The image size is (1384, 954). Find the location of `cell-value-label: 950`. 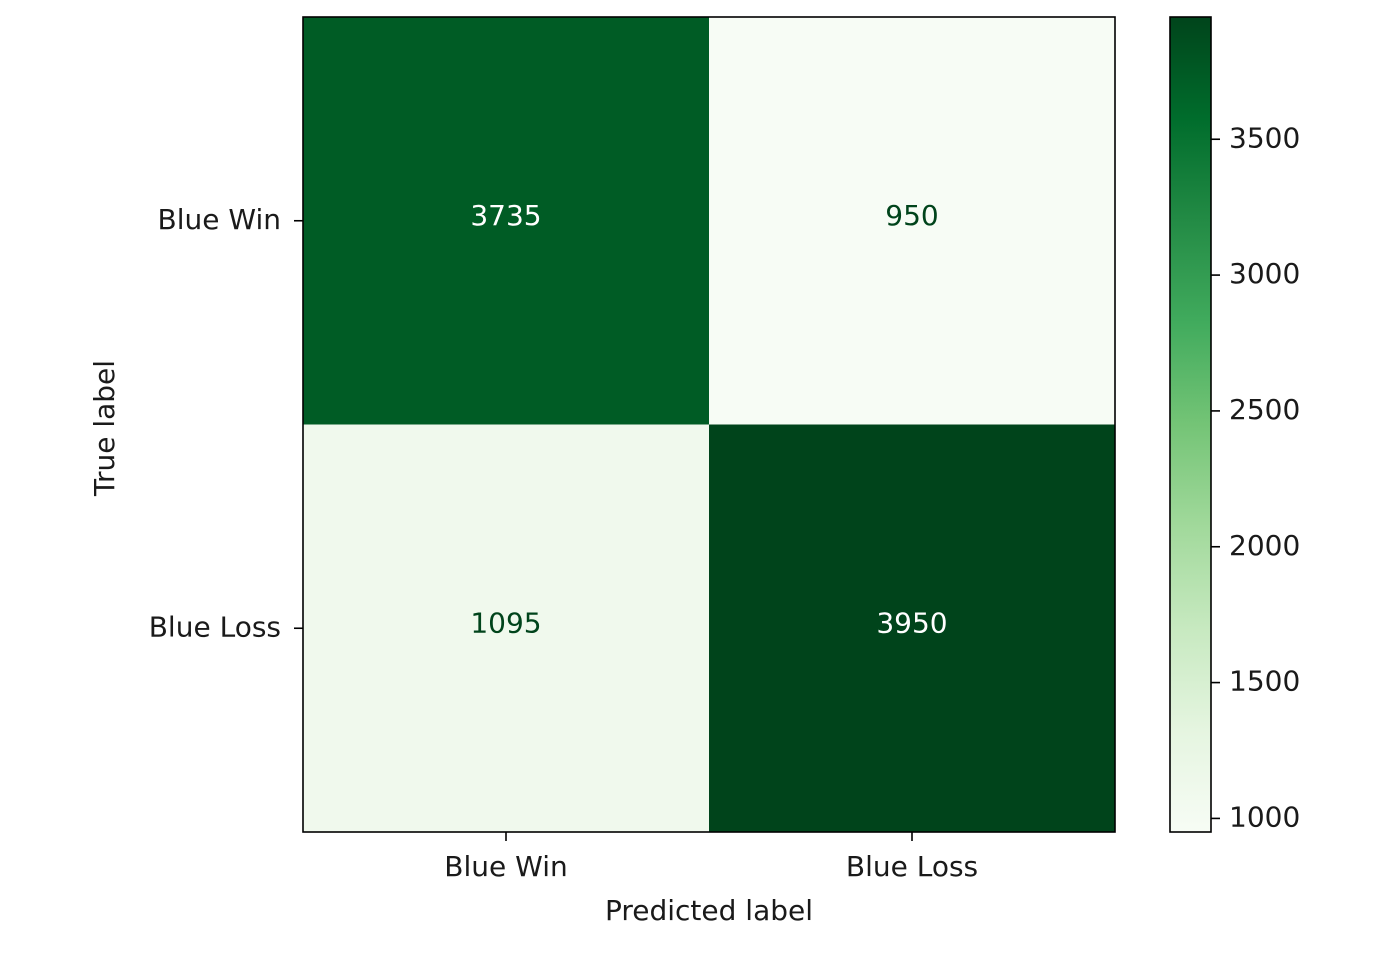

cell-value-label: 950 is located at coordinates (911, 215).